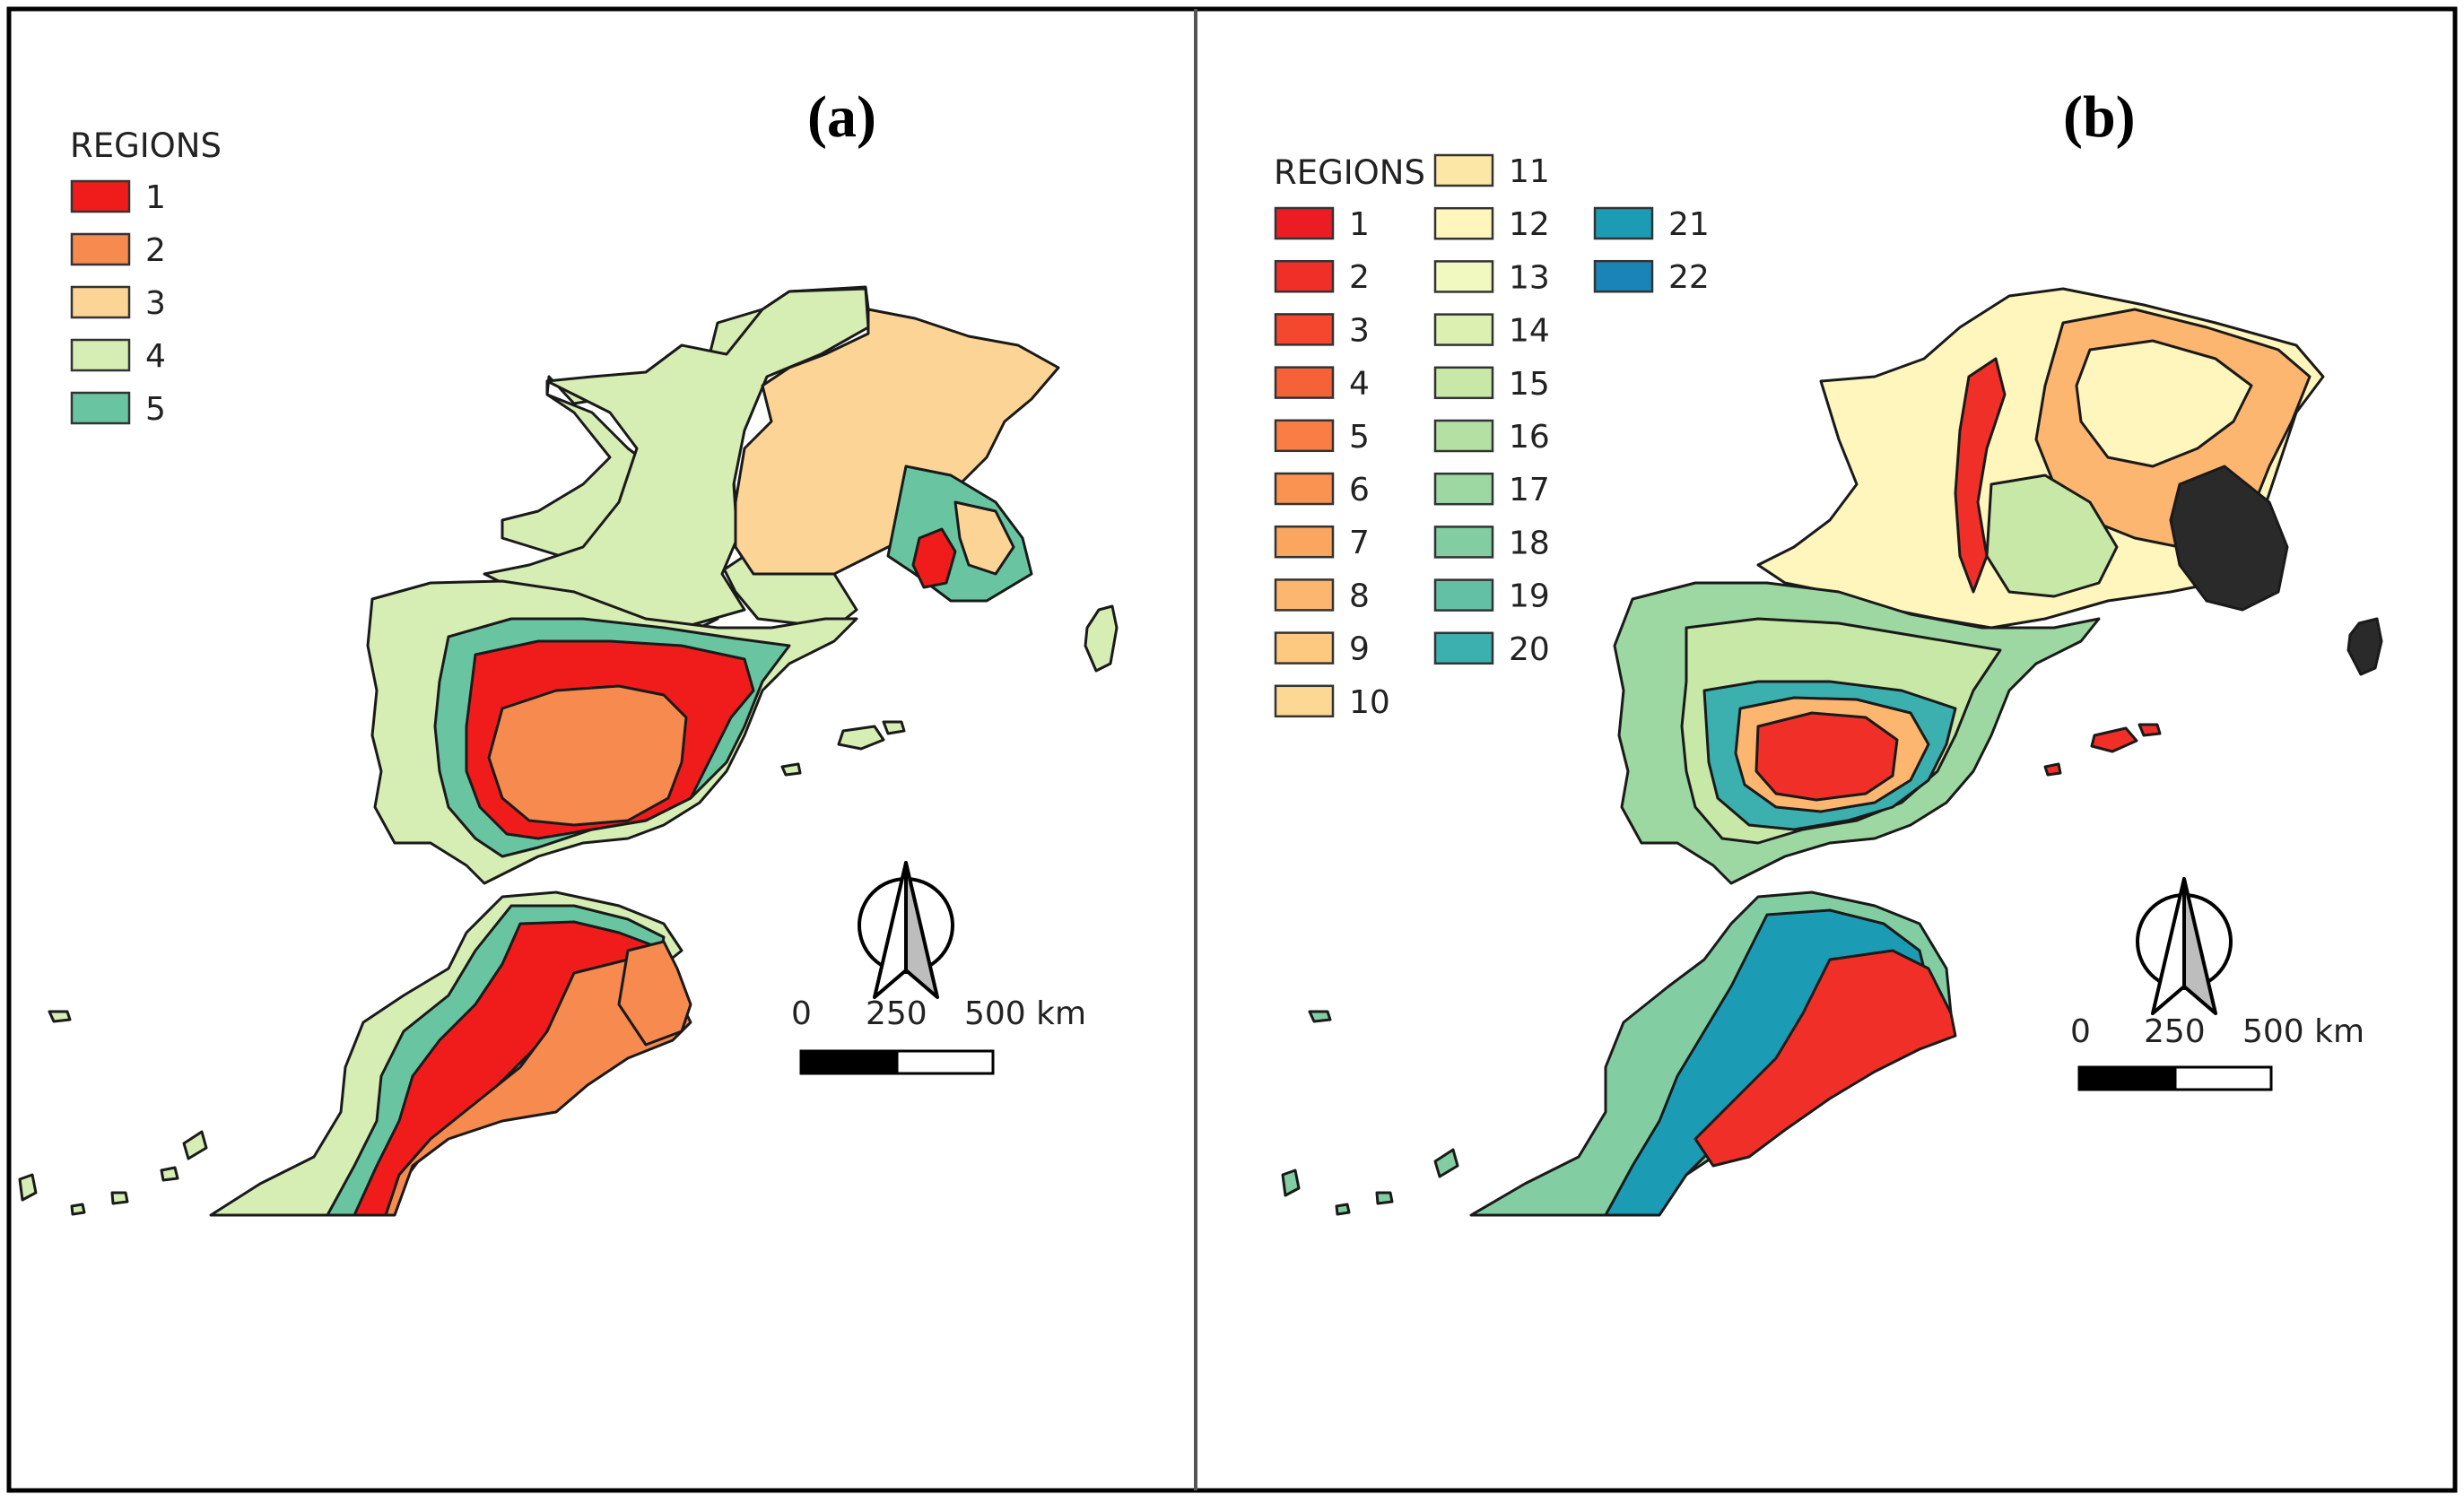  Describe the element at coordinates (1529, 437) in the screenshot. I see `legend-label-16: 16` at that location.